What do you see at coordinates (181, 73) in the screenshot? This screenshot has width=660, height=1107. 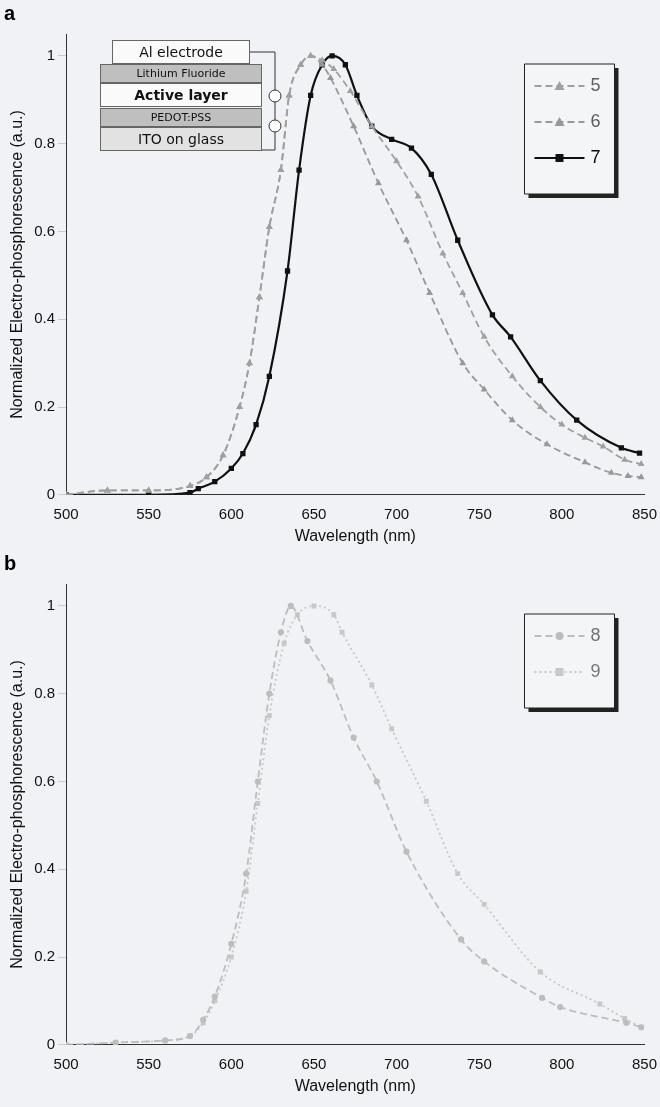 I see `annotation: Lithium Fluoride` at bounding box center [181, 73].